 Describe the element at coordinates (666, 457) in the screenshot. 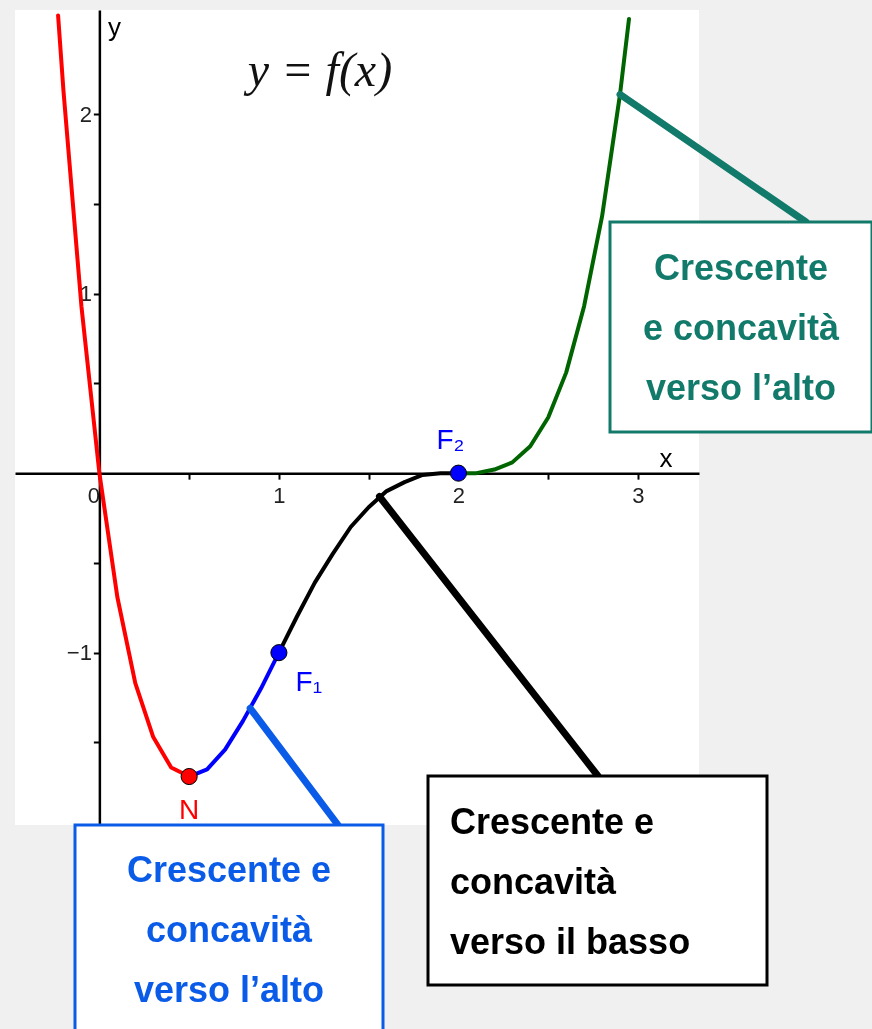

I see `x-axis-title: x` at that location.